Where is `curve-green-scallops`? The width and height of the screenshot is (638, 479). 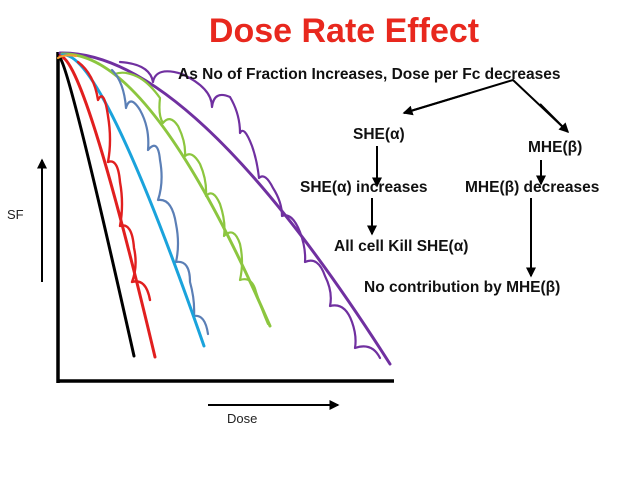 curve-green-scallops is located at coordinates (191, 198).